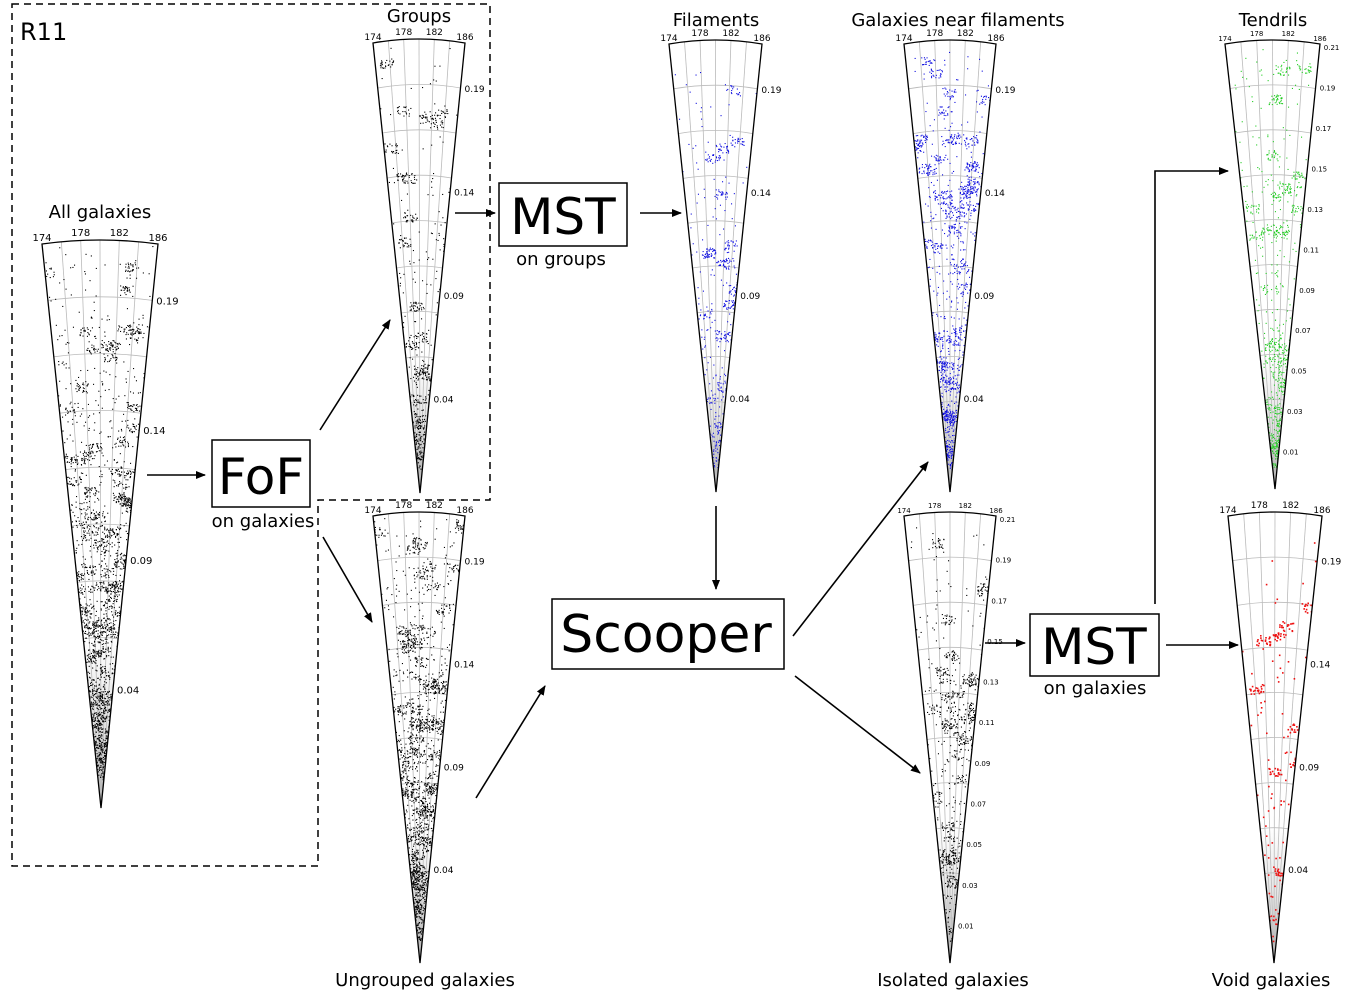 Image resolution: width=1352 pixels, height=991 pixels. I want to click on mst-galaxies-box: MST on galaxies, so click(1094, 656).